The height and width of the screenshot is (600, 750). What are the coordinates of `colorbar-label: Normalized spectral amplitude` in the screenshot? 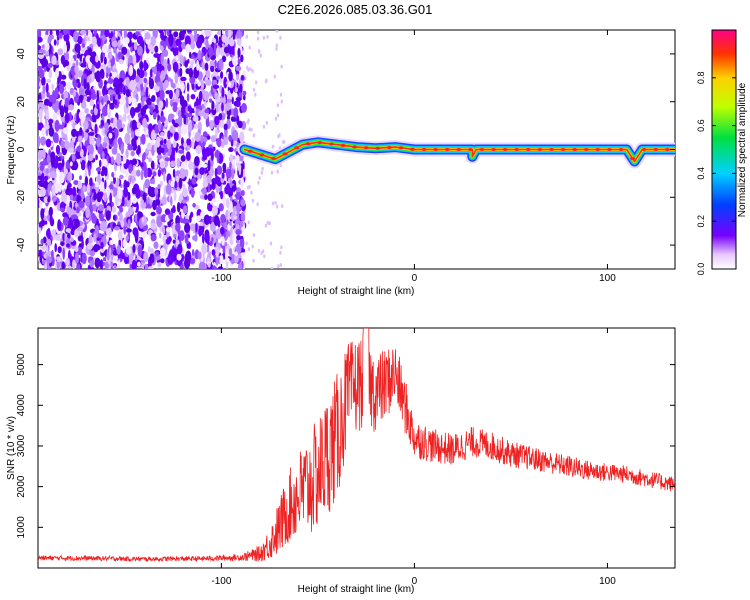 It's located at (742, 149).